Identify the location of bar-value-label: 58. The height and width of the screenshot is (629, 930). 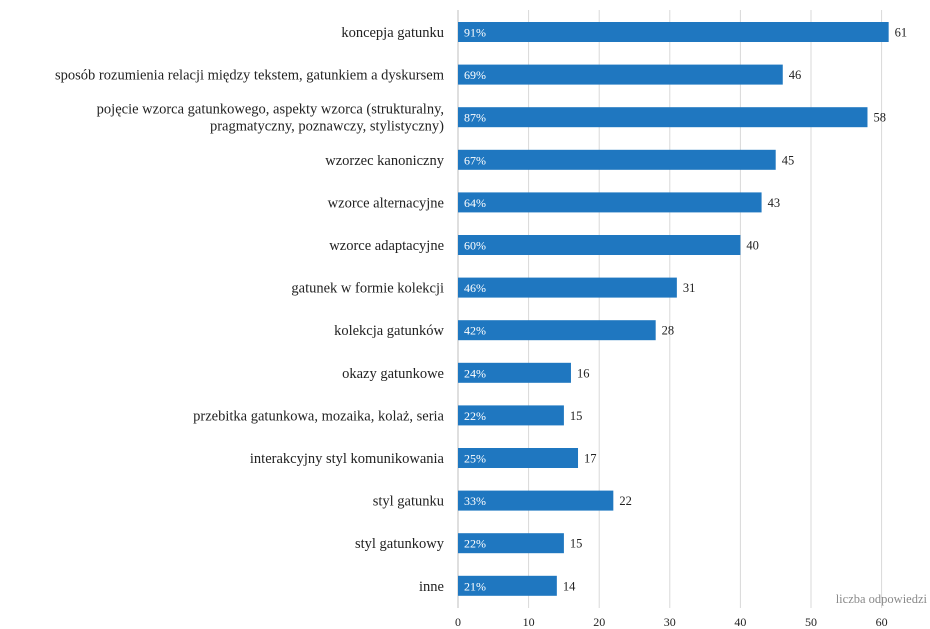
(879, 118).